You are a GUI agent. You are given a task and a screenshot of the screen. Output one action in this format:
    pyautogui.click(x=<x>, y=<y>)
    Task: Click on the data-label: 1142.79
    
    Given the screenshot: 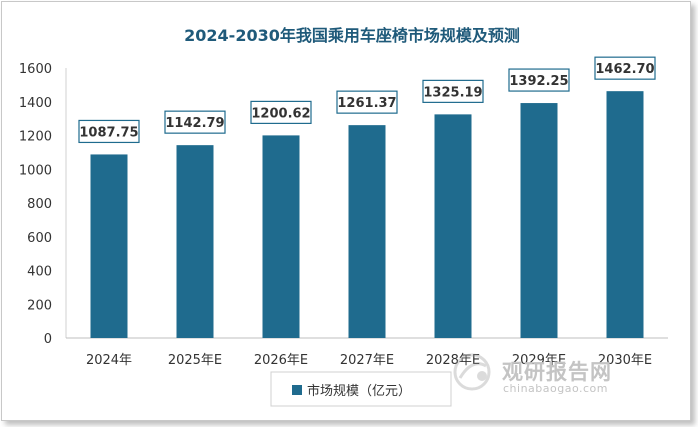 What is the action you would take?
    pyautogui.click(x=194, y=123)
    